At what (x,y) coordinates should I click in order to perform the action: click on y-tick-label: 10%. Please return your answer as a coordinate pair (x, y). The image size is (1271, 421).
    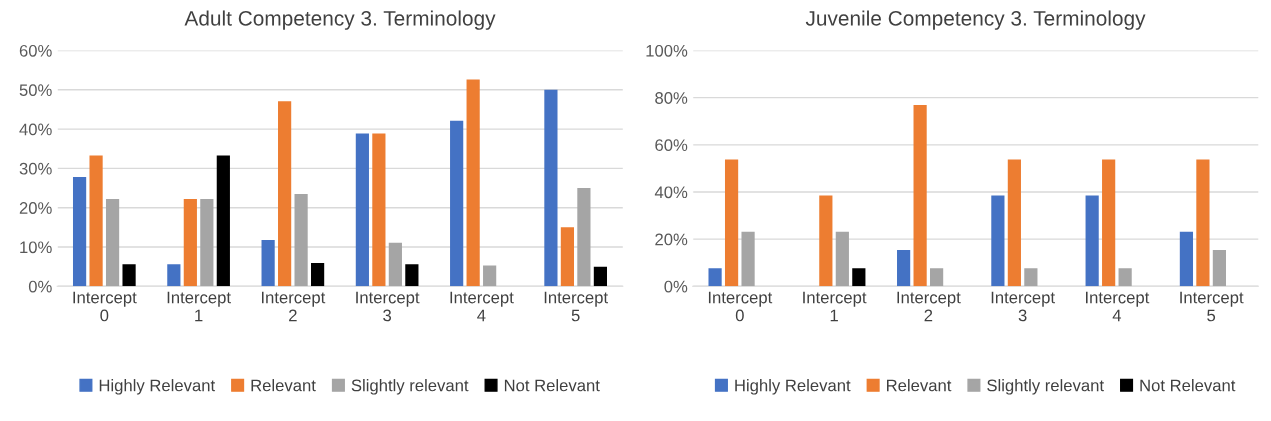
    Looking at the image, I should click on (36, 247).